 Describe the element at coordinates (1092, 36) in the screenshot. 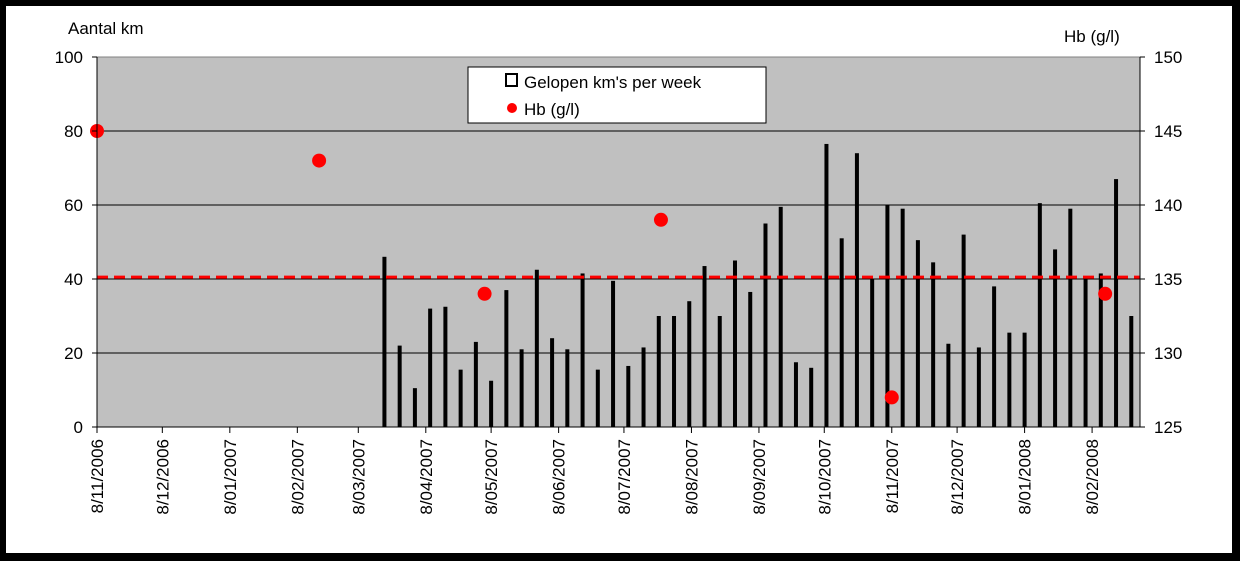

I see `right-axis-title: Hb (g/l)` at that location.